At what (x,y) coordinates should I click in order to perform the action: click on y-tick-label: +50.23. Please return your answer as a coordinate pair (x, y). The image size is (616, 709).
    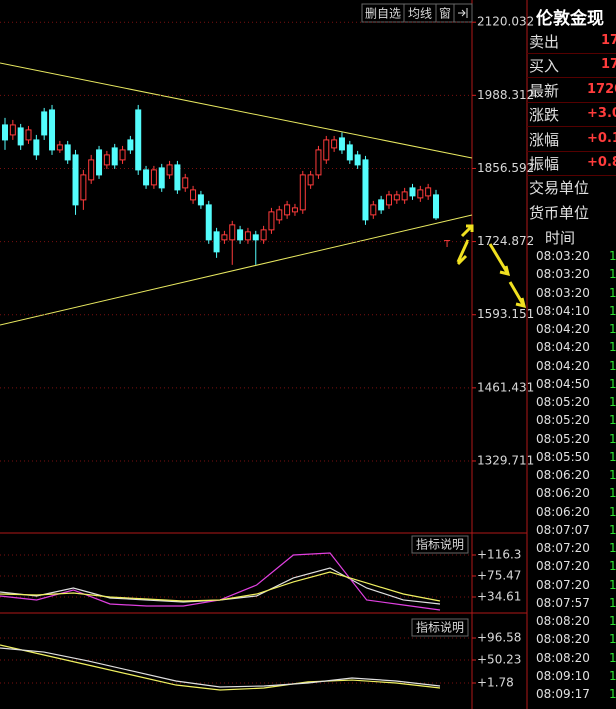
    Looking at the image, I should click on (499, 659).